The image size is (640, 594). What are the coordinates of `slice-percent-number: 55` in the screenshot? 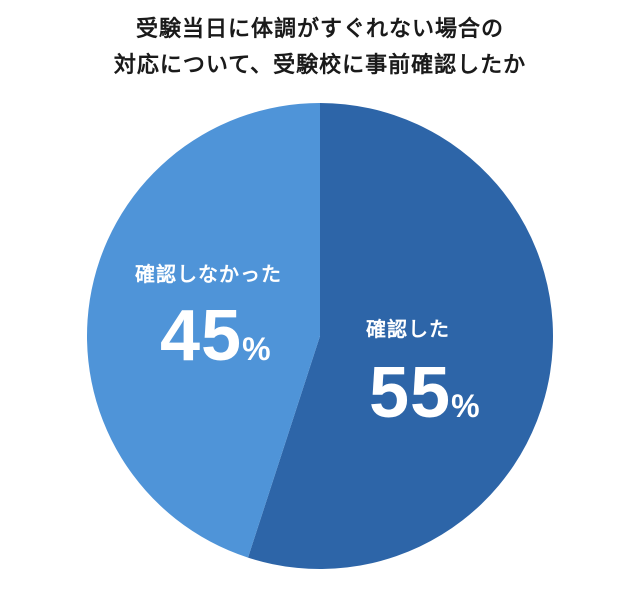 It's located at (410, 393).